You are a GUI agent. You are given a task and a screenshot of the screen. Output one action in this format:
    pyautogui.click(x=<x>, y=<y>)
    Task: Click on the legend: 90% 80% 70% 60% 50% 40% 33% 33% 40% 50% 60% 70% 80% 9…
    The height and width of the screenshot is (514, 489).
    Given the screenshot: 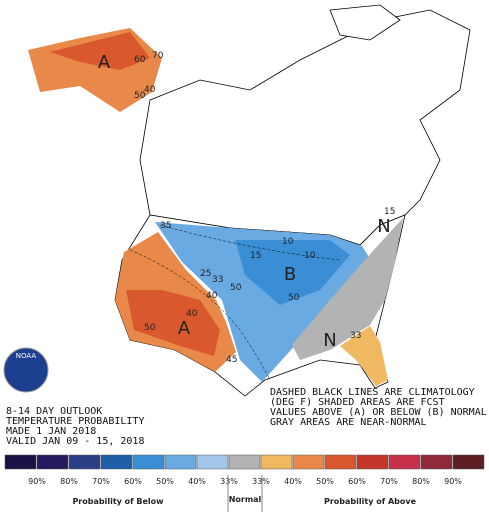 What is the action you would take?
    pyautogui.click(x=244, y=483)
    